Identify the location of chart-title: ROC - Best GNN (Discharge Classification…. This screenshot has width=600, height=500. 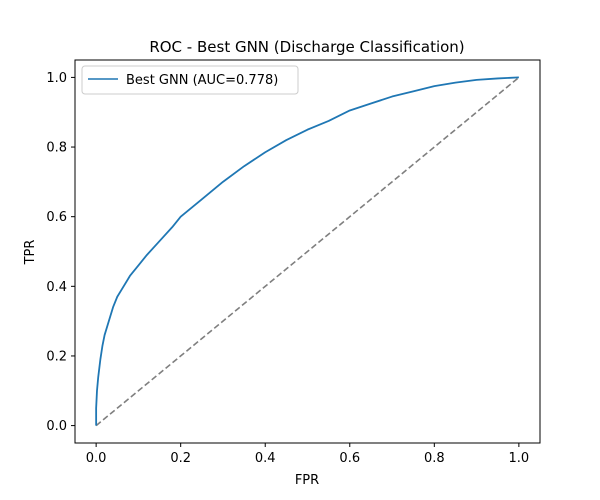
(306, 47).